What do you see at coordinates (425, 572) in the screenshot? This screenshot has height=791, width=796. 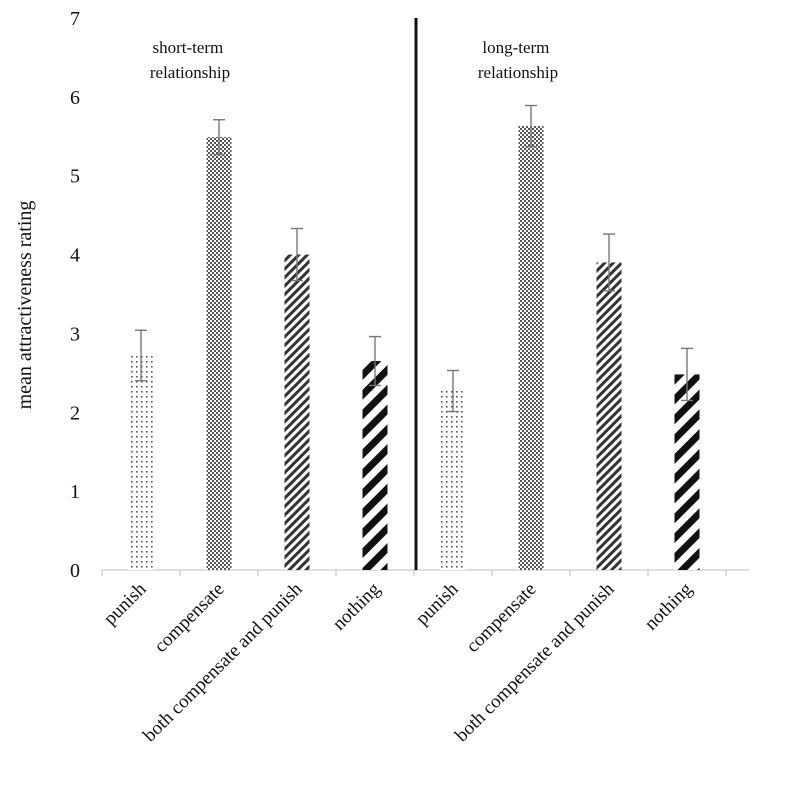 I see `x-axis` at bounding box center [425, 572].